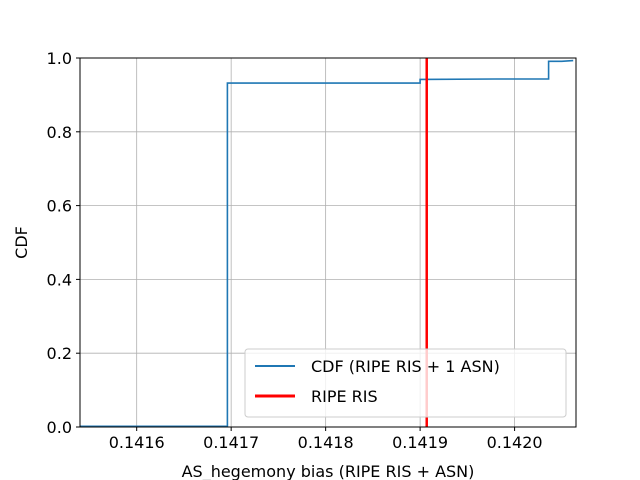  What do you see at coordinates (515, 442) in the screenshot?
I see `x-tick-label: 0.1420` at bounding box center [515, 442].